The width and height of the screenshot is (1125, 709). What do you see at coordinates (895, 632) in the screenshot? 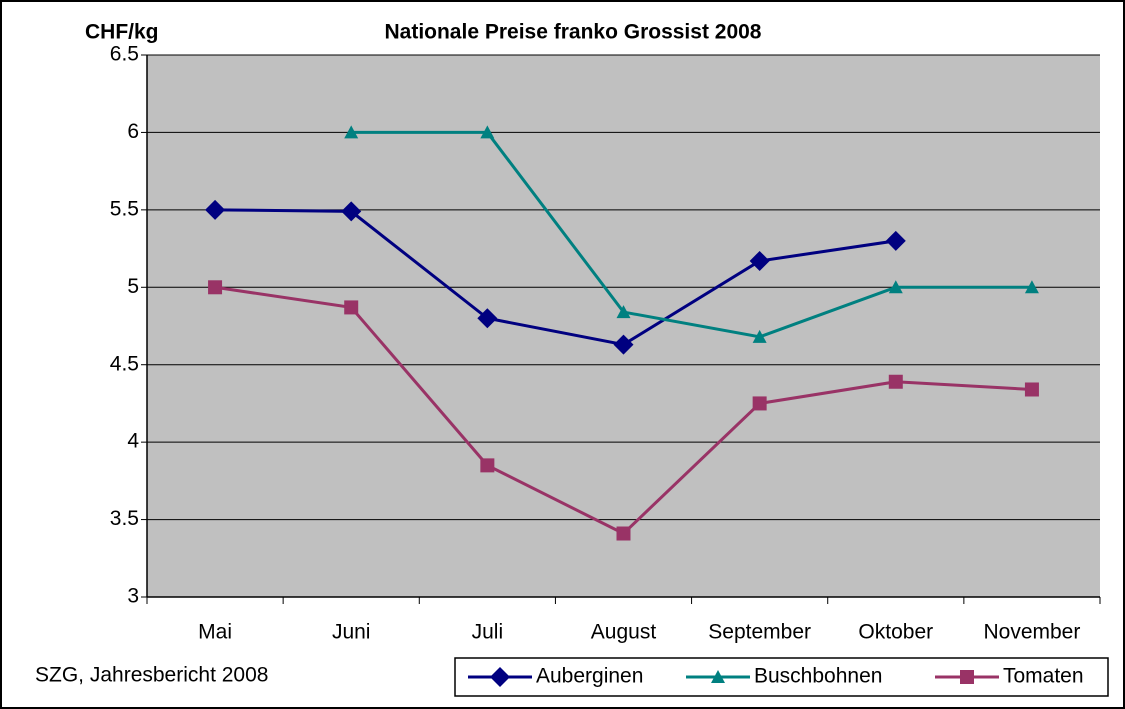
I see `x-tick-label: Oktober` at bounding box center [895, 632].